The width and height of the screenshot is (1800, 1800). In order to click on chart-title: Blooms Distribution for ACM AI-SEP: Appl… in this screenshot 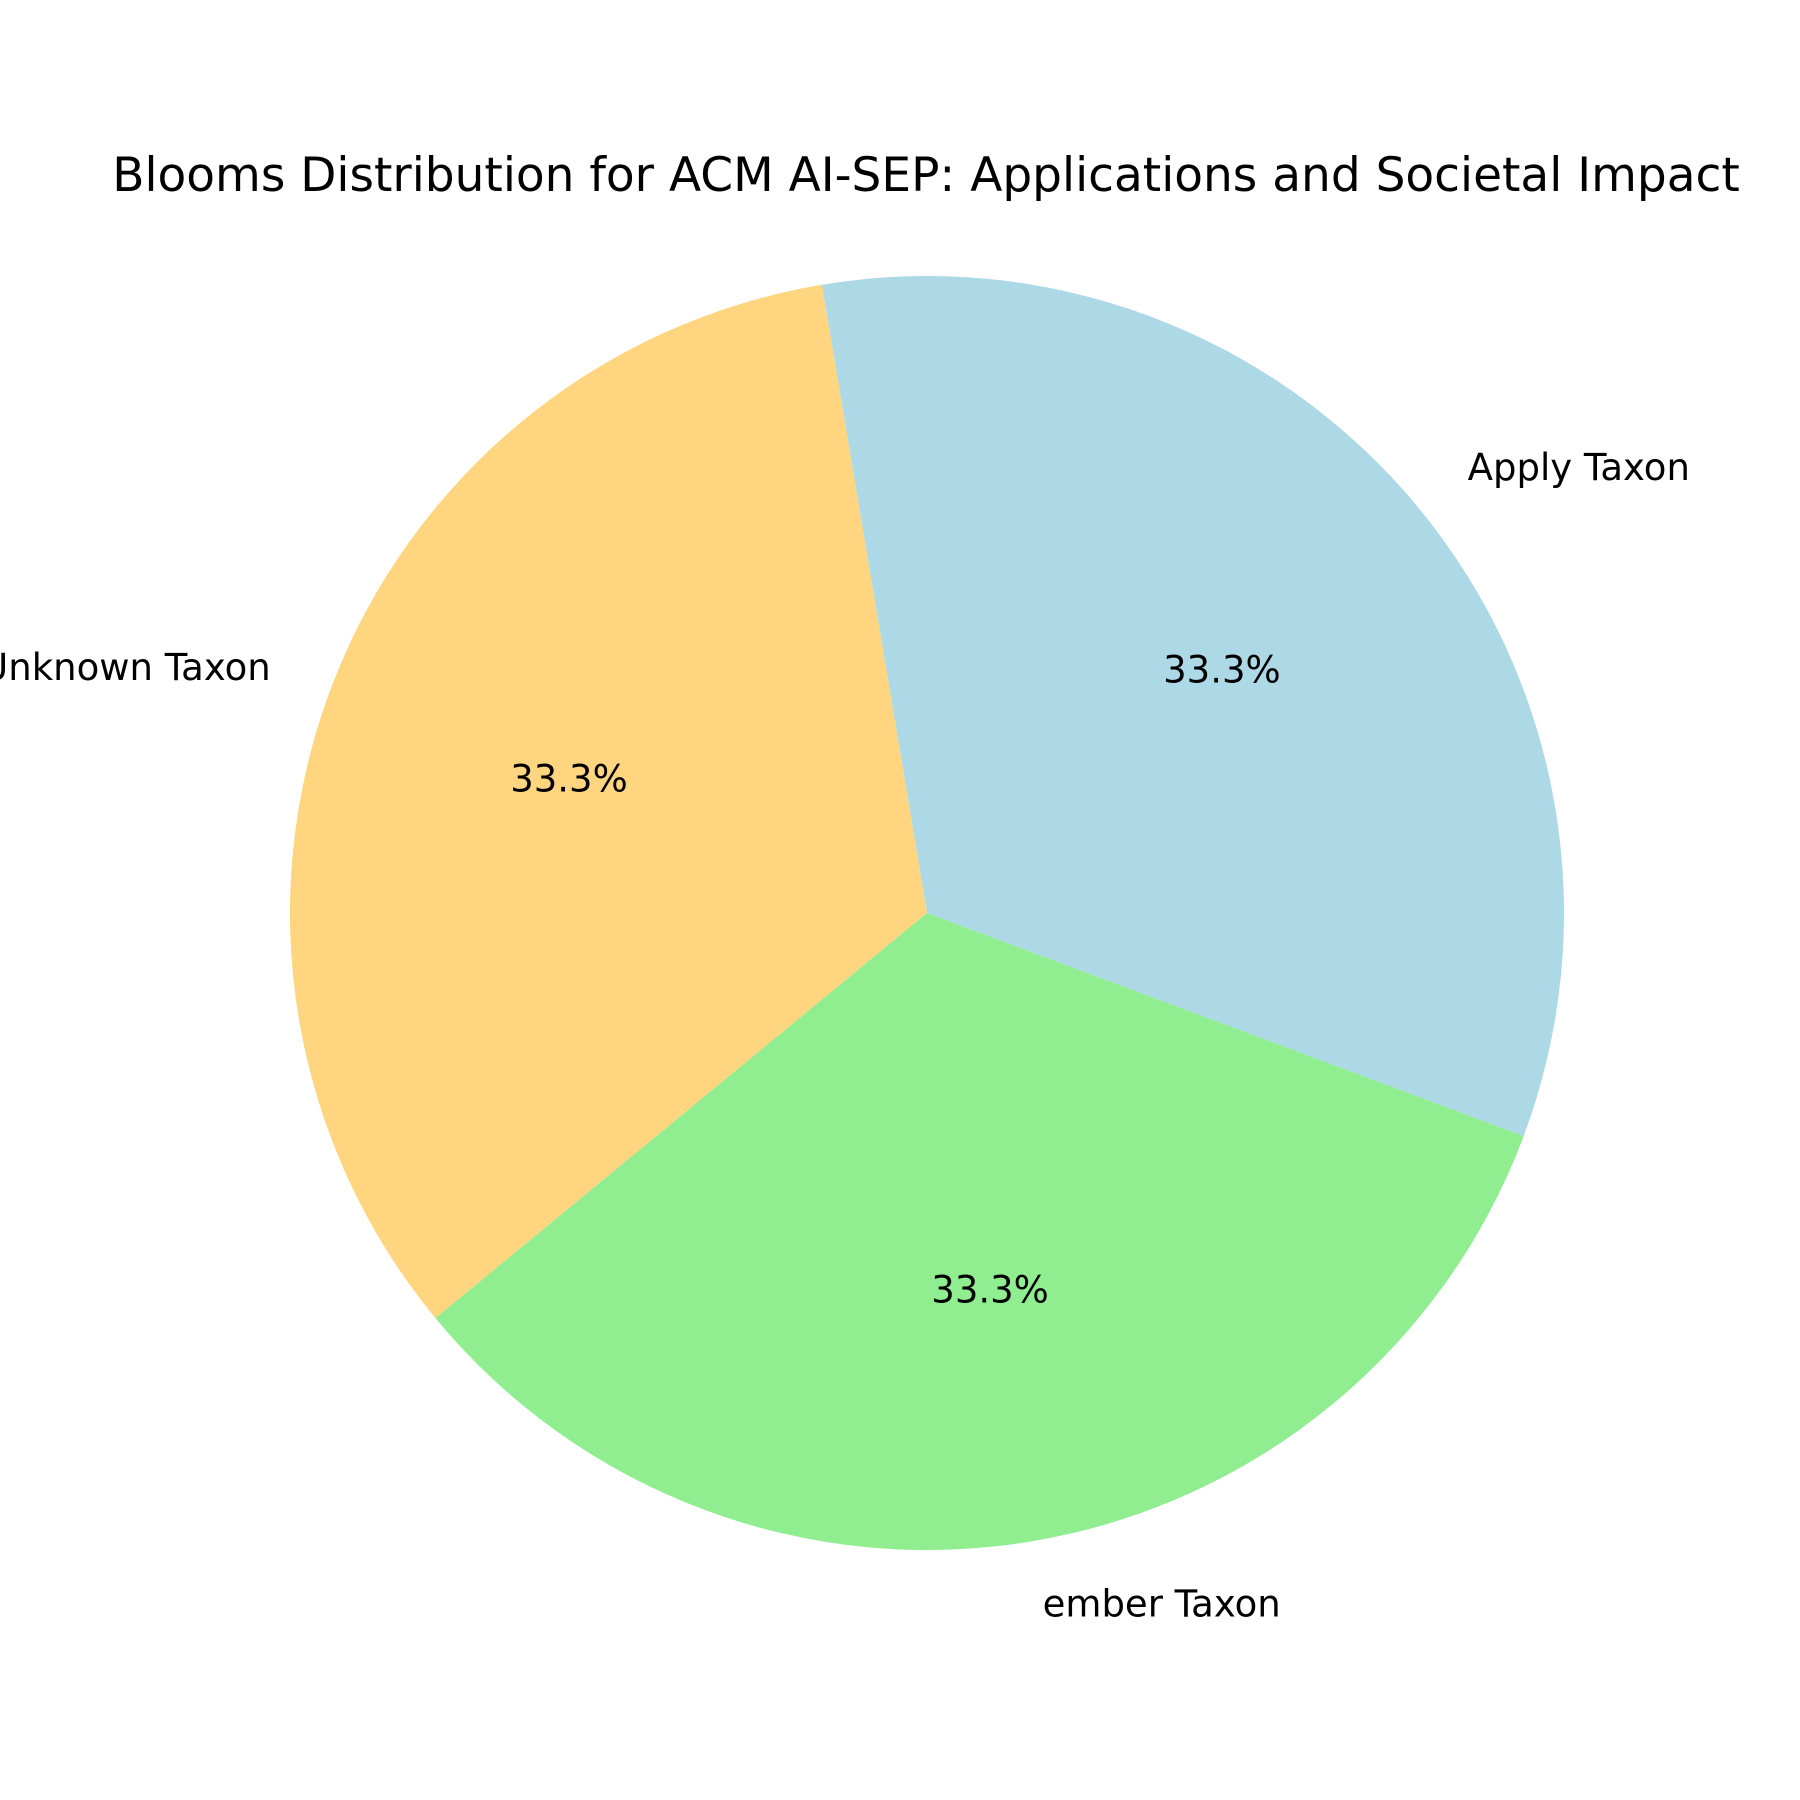, I will do `click(926, 175)`.